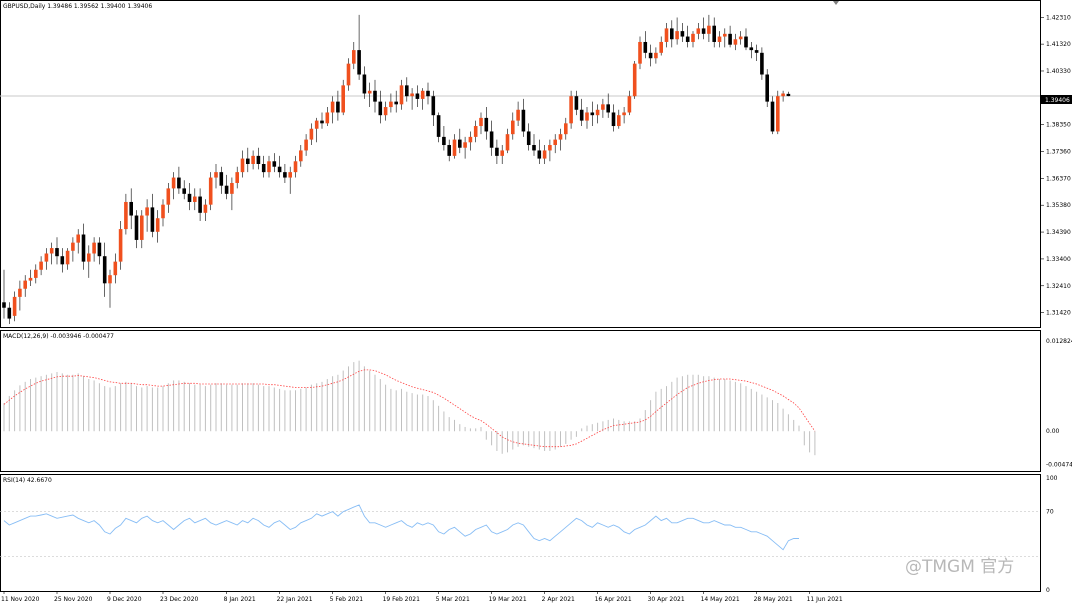 The width and height of the screenshot is (1072, 604). What do you see at coordinates (347, 599) in the screenshot?
I see `time-tick-label: 5 Feb 2021` at bounding box center [347, 599].